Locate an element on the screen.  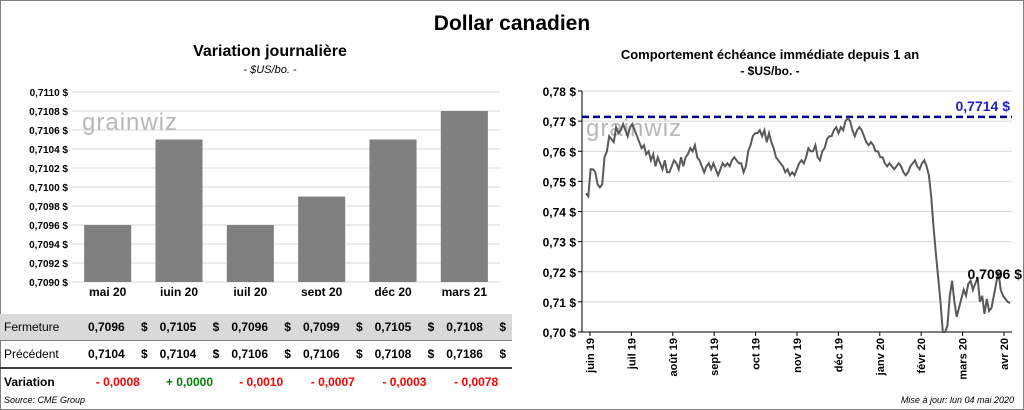
last-value-label: 0,7096 $ is located at coordinates (995, 274).